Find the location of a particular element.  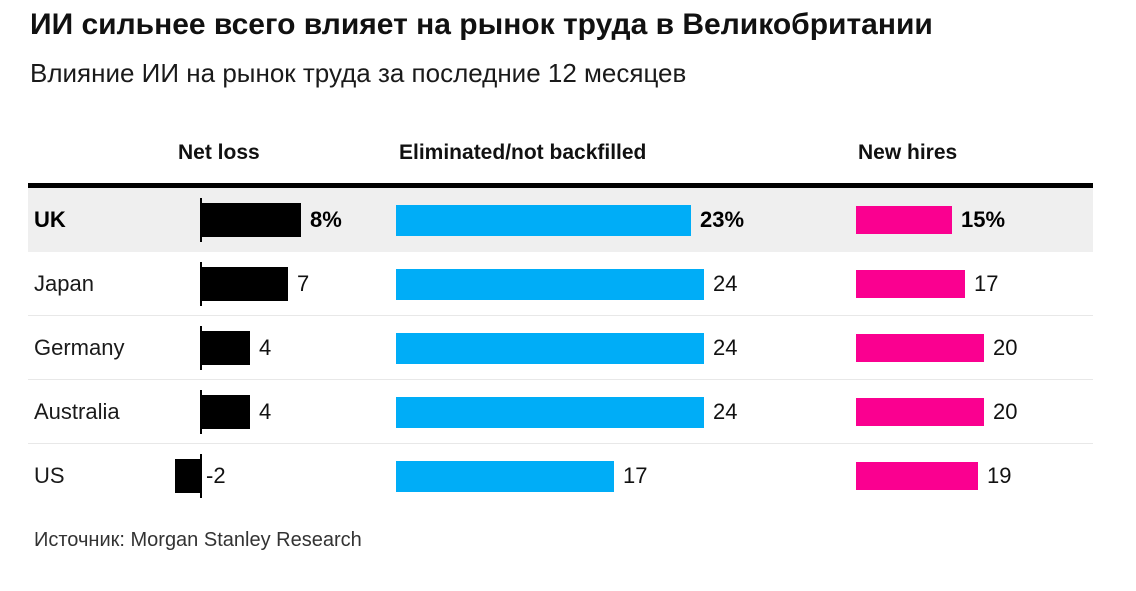

source-note: Источник: Morgan Stanley Research is located at coordinates (198, 540).